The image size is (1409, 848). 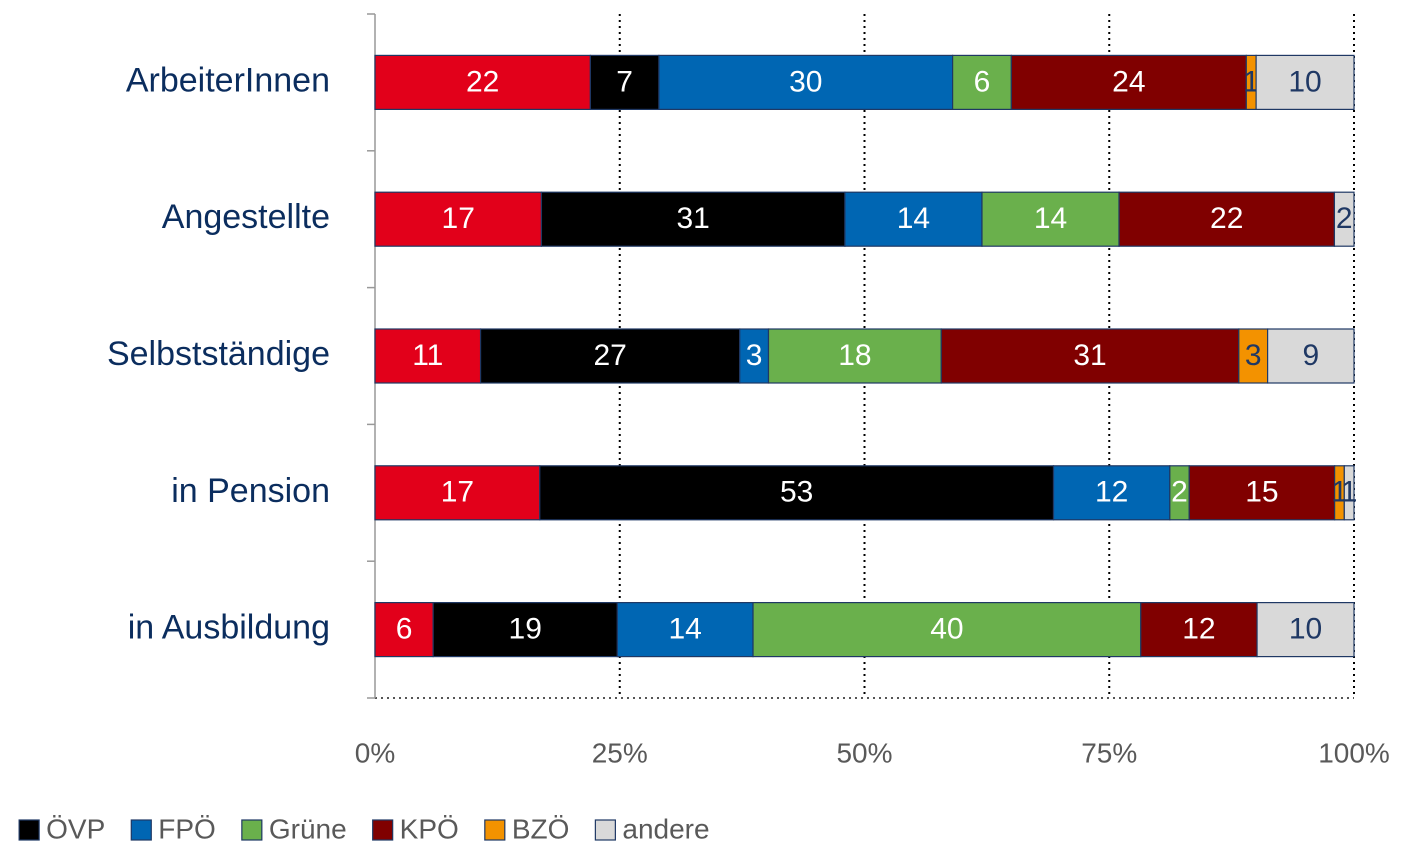 I want to click on legend-label: ÖVP, so click(x=75, y=828).